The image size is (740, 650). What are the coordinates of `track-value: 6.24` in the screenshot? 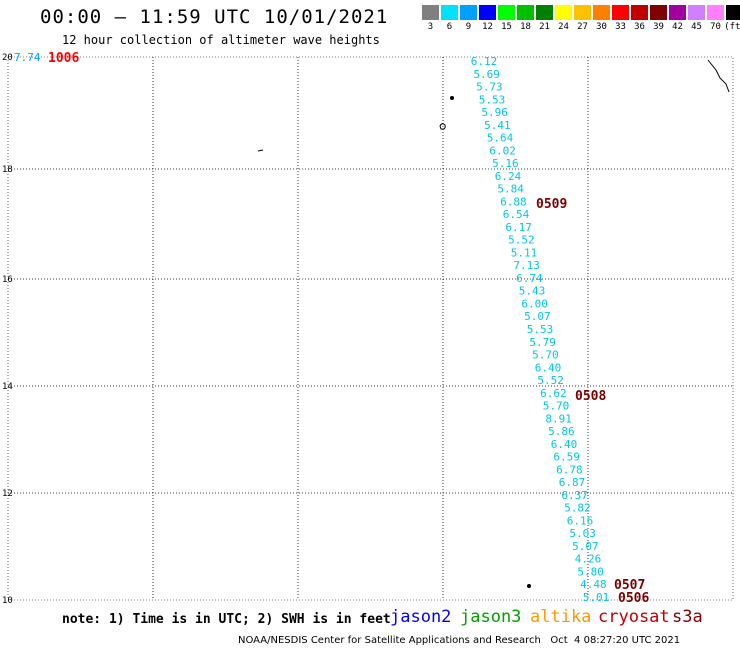 It's located at (508, 176).